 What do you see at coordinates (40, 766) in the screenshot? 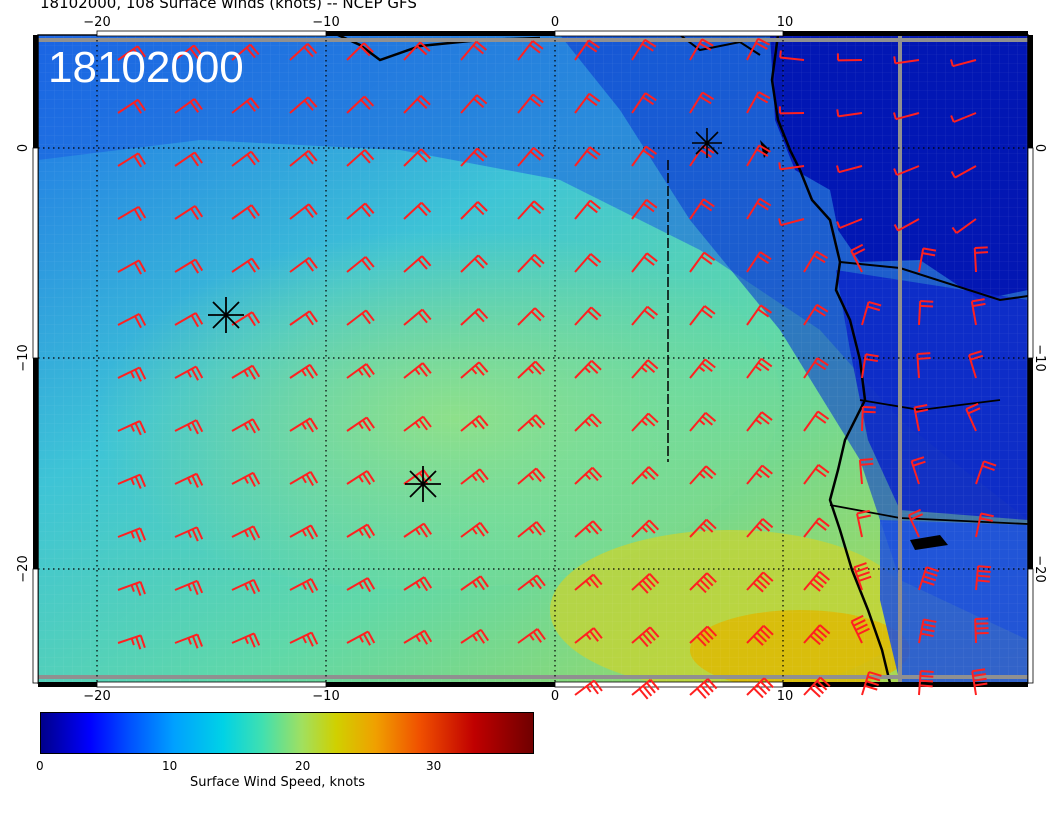
I see `colorbar-tick: 0` at bounding box center [40, 766].